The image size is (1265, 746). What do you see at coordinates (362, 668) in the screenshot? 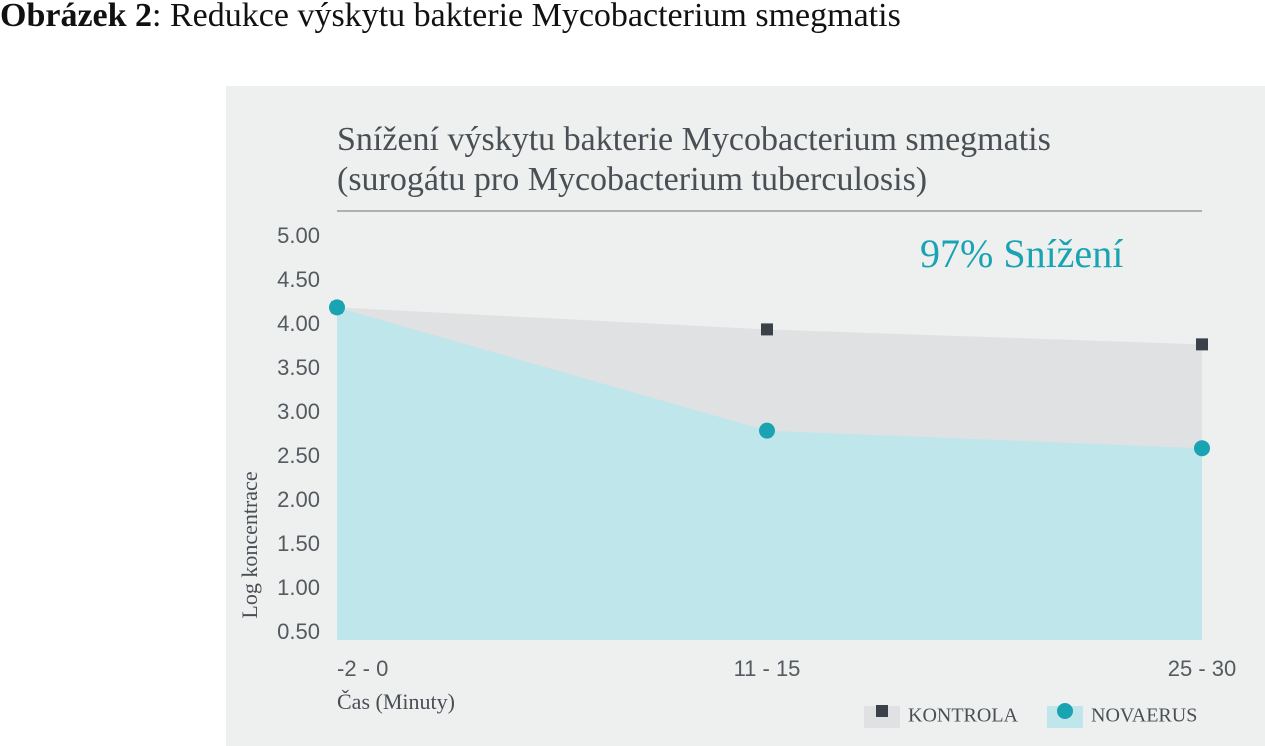
I see `x-tick-label: -2 - 0` at bounding box center [362, 668].